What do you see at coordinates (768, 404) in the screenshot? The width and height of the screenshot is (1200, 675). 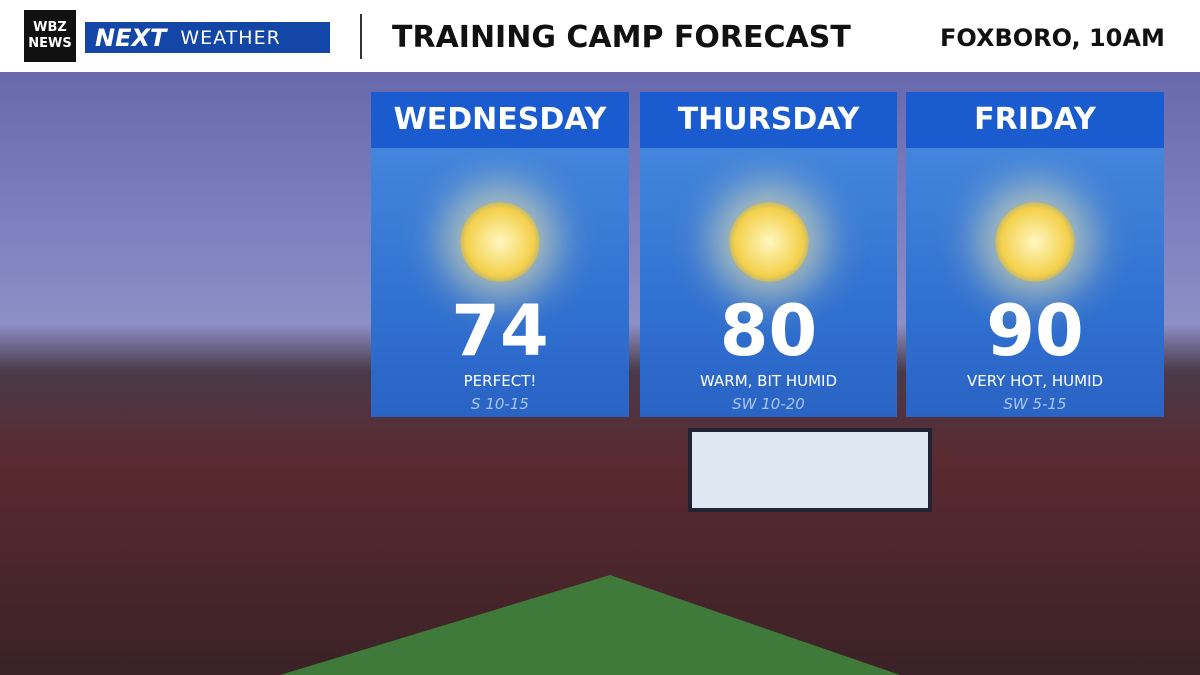 I see `wind: SW 10-20` at bounding box center [768, 404].